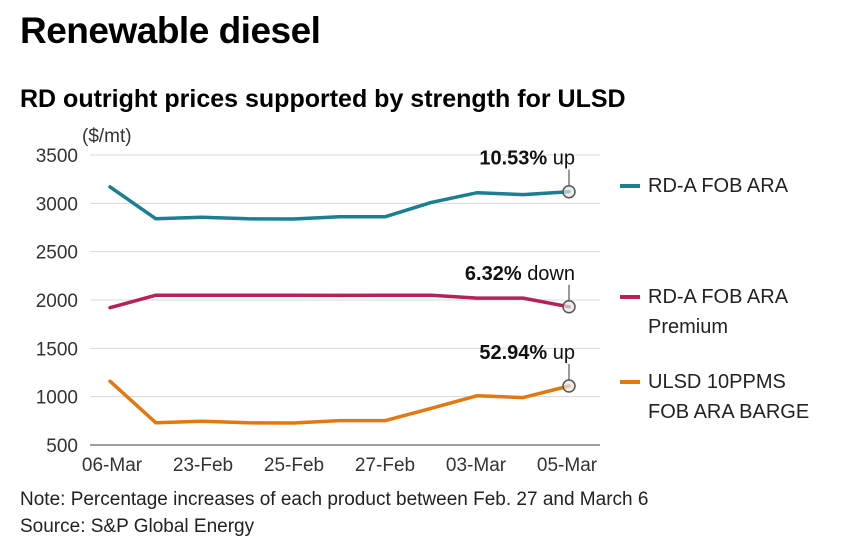  Describe the element at coordinates (57, 253) in the screenshot. I see `y-tick-label: 2500` at that location.